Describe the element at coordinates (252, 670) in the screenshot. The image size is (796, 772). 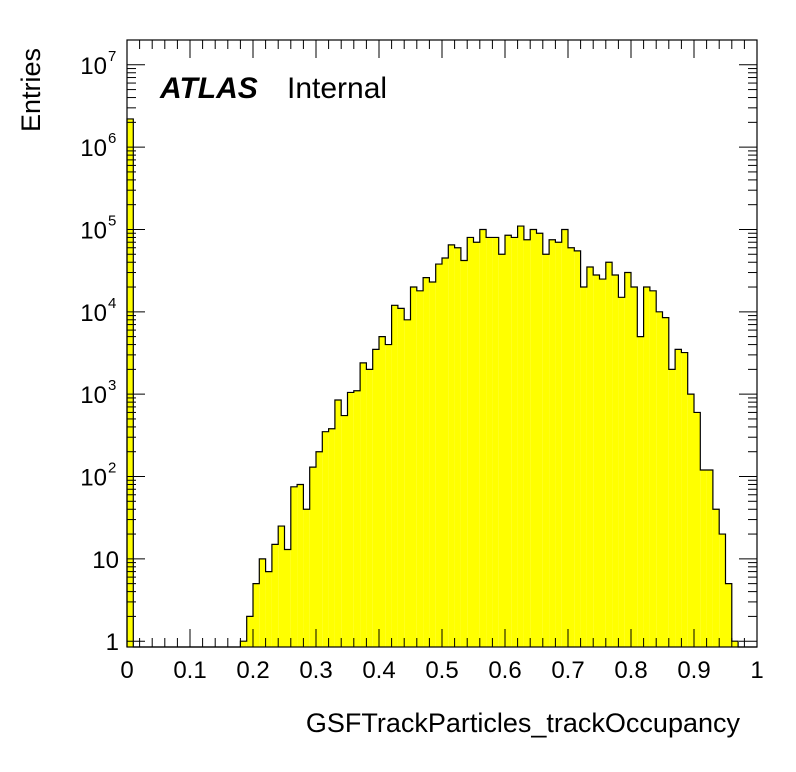
I see `x-tick-label: 0.2` at that location.